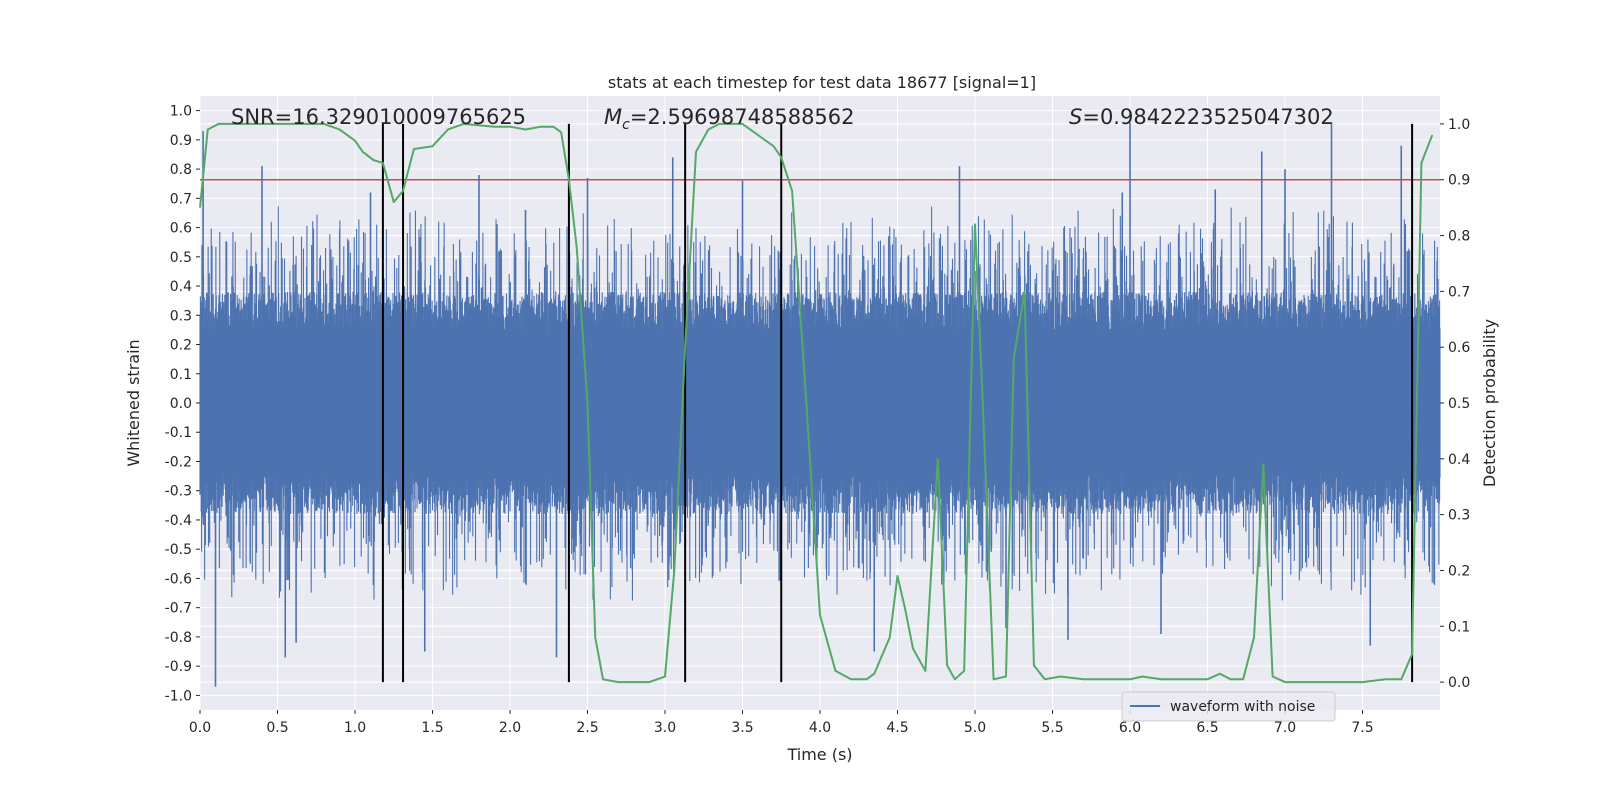 The image size is (1600, 800). Describe the element at coordinates (181, 112) in the screenshot. I see `y-left-tick-label: 1.0` at that location.